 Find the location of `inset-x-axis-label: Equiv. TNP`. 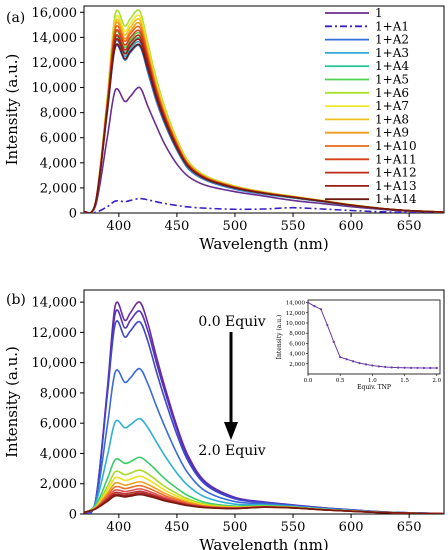

inset-x-axis-label: Equiv. TNP is located at coordinates (374, 387).